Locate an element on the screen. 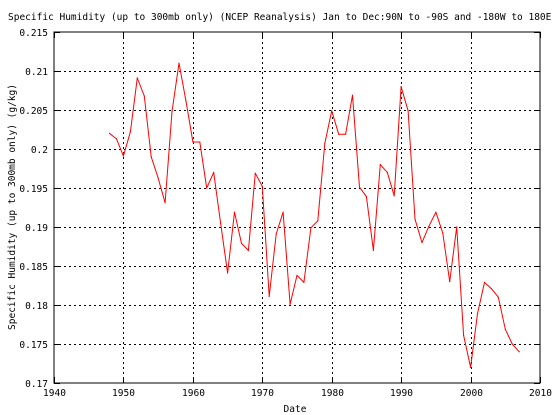  x-tick-label: 2000 is located at coordinates (471, 393).